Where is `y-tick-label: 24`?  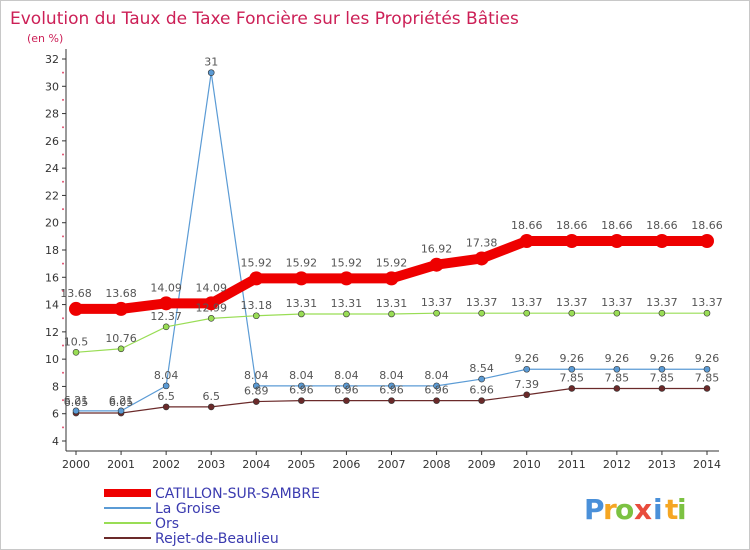
y-tick-label: 24 is located at coordinates (52, 168).